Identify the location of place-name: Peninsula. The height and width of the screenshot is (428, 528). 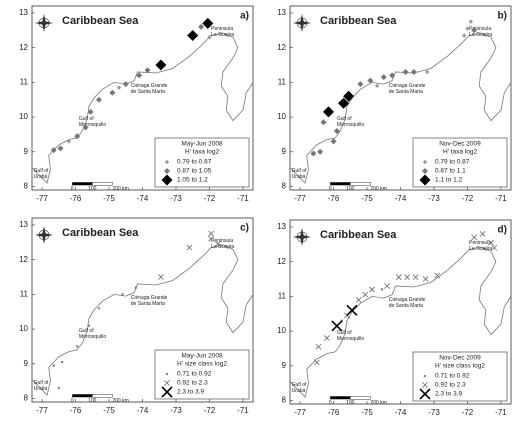
(222, 29).